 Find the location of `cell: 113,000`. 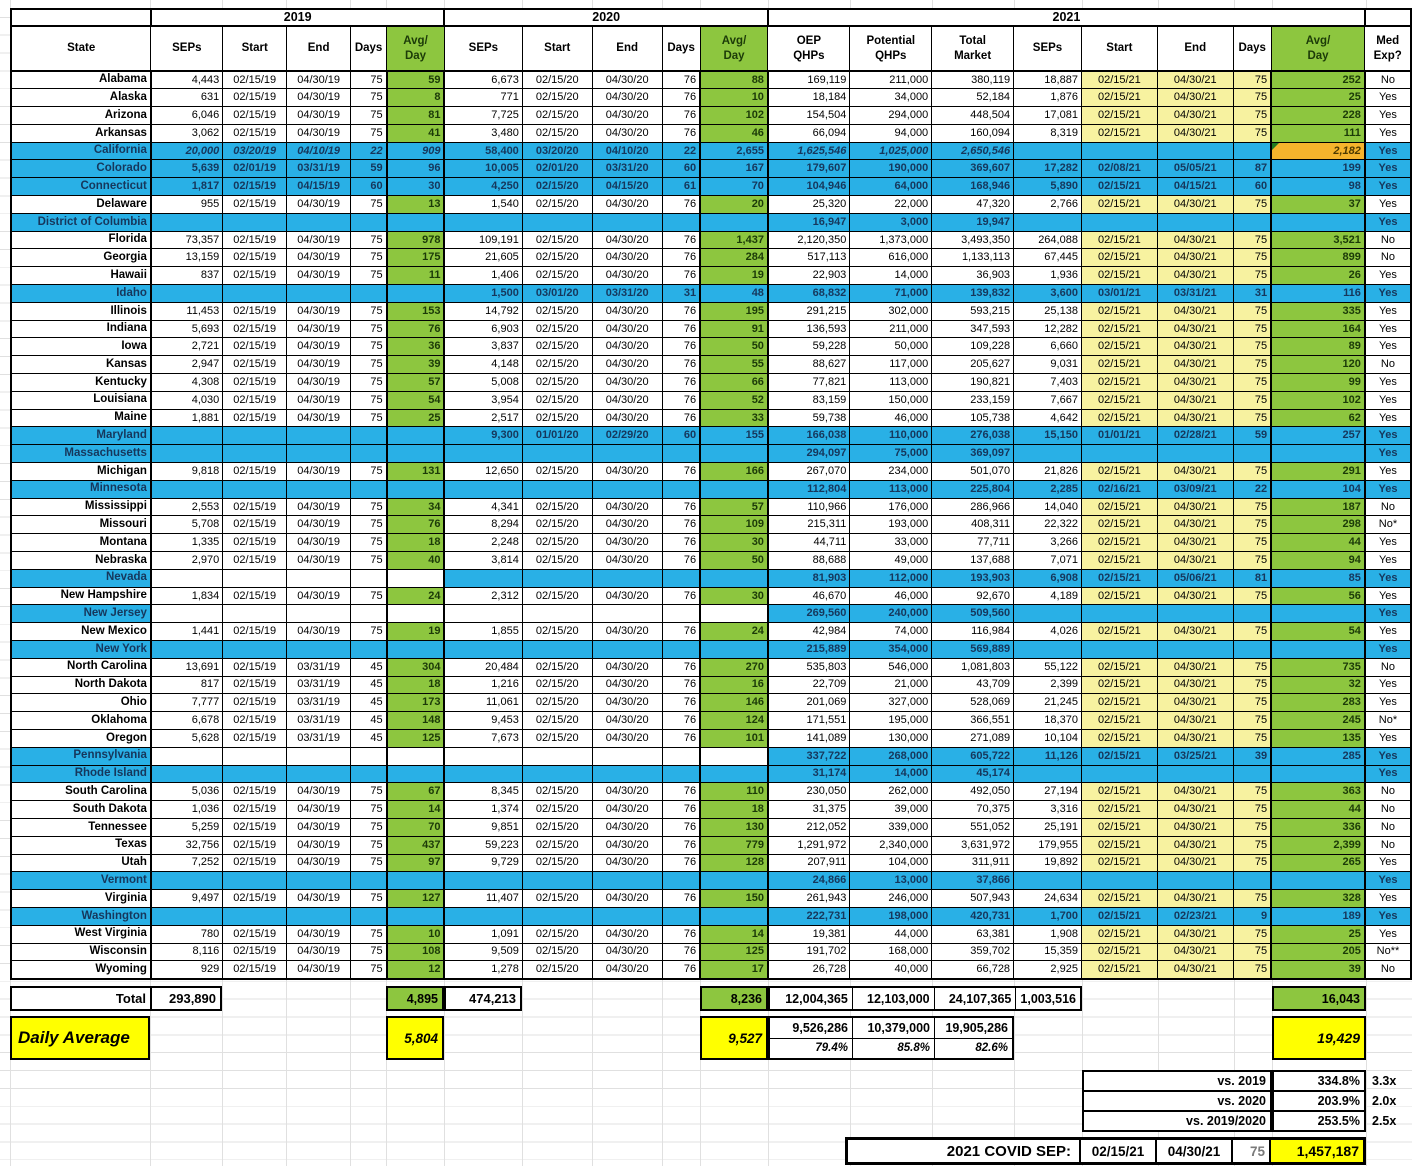

cell: 113,000 is located at coordinates (891, 382).